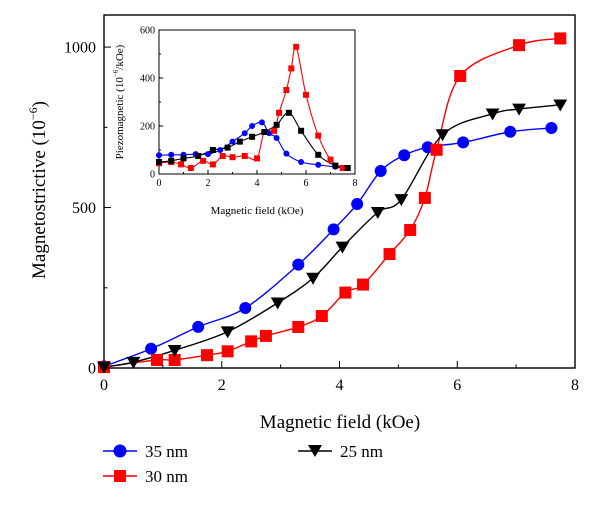 This screenshot has height=511, width=600. I want to click on main-y-tick-label: 1000, so click(80, 48).